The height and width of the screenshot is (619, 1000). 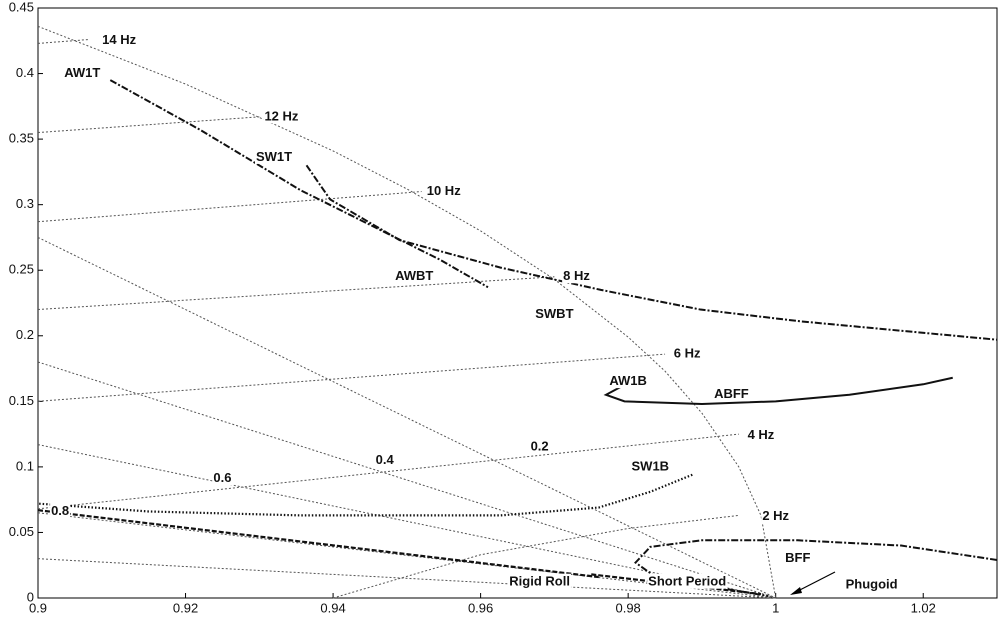 I want to click on y-tick-label: 0.1, so click(x=25, y=465).